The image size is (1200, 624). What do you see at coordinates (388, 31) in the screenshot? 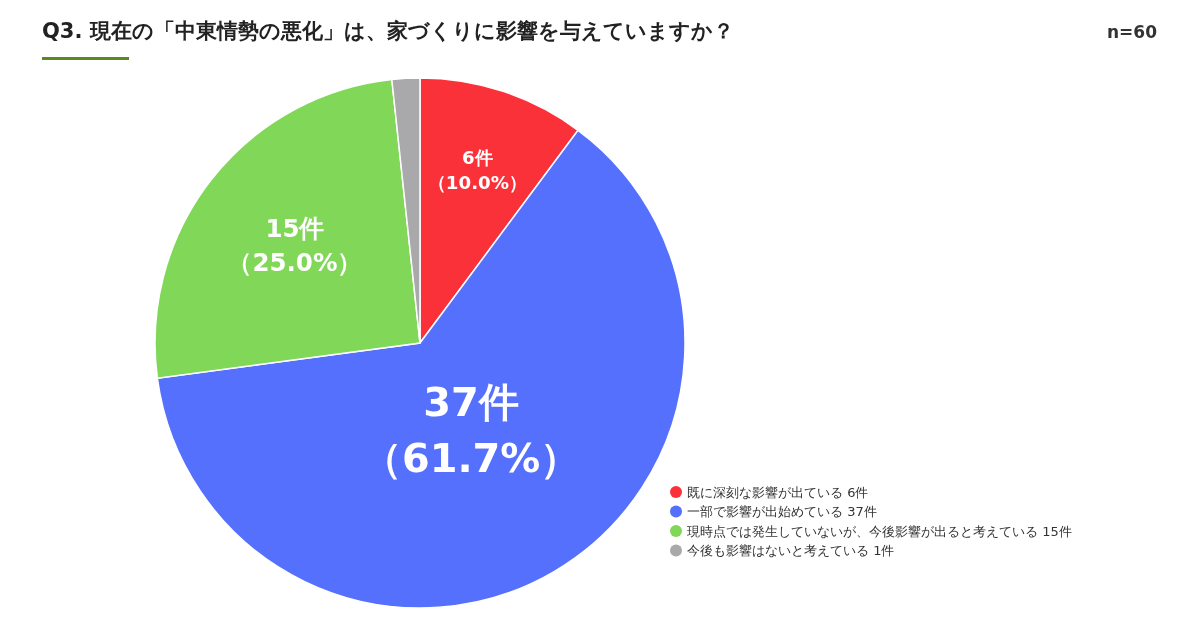
I see `chart-title: Q3. 現在の「中東情勢の悪化」は、家づくりに影響を与えていますか？` at bounding box center [388, 31].